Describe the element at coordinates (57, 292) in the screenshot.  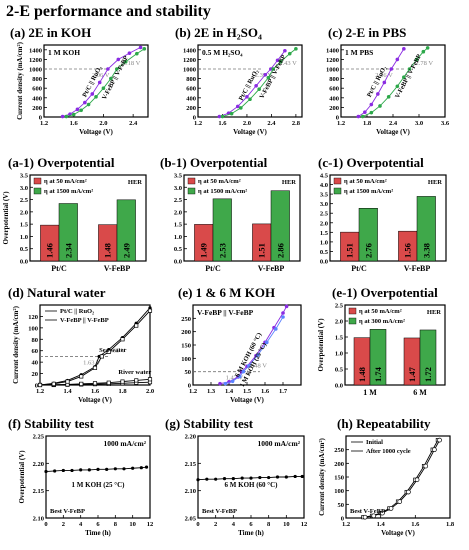
I see `chart-title: (d) Natural water` at that location.